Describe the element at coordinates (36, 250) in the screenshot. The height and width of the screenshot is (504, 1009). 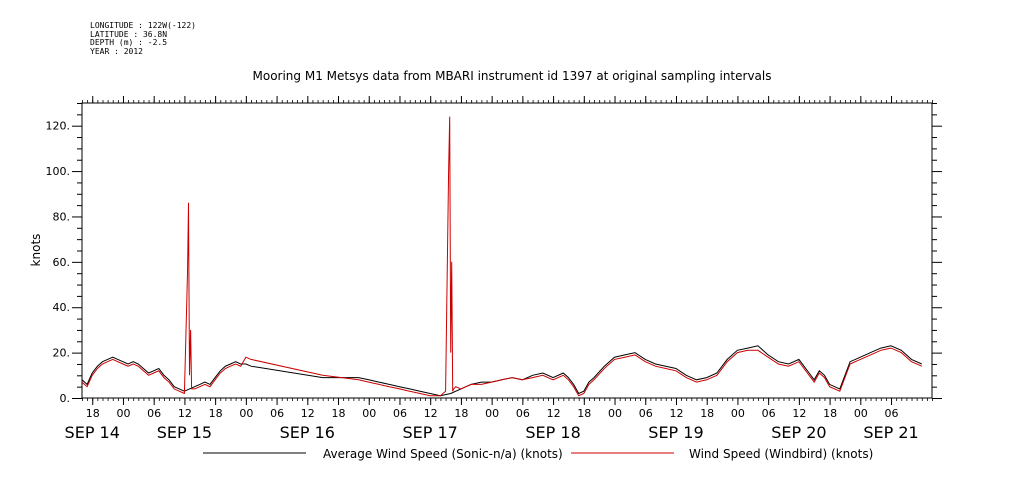
I see `y-axis-label: knots` at that location.